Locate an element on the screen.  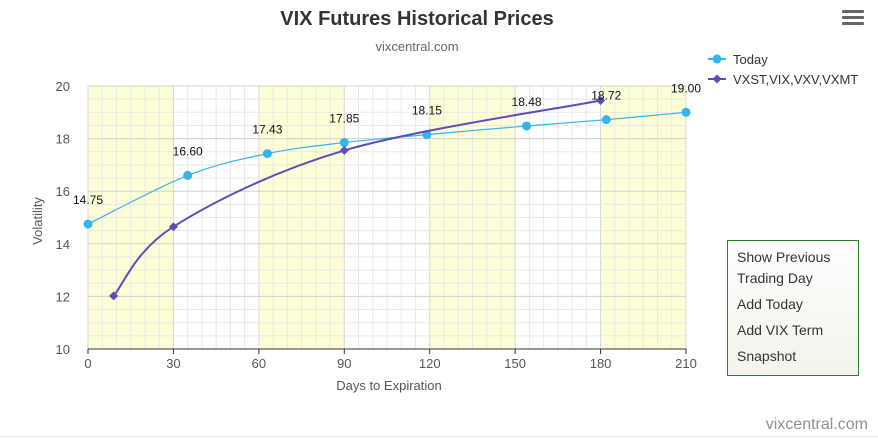
data-label: 17.43 is located at coordinates (267, 130).